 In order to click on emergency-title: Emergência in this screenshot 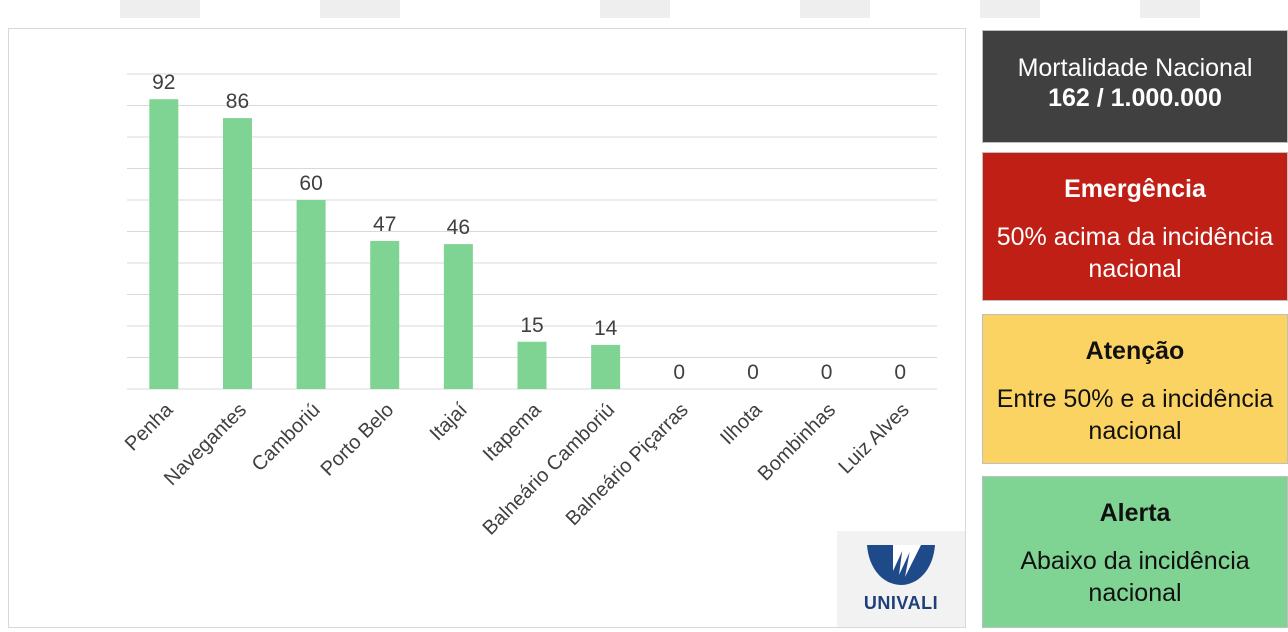, I will do `click(1135, 189)`.